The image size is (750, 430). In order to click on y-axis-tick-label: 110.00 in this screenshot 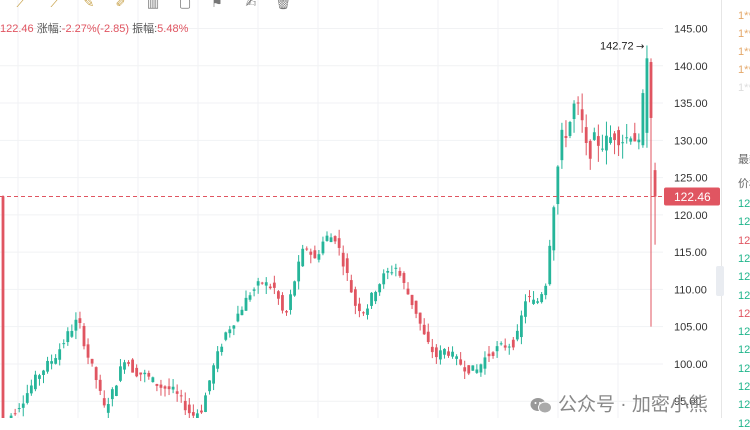, I will do `click(690, 290)`.